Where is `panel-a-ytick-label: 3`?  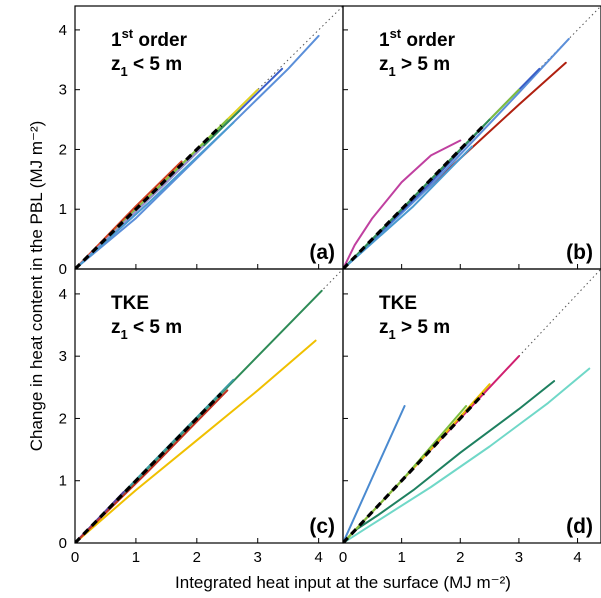 panel-a-ytick-label: 3 is located at coordinates (63, 90).